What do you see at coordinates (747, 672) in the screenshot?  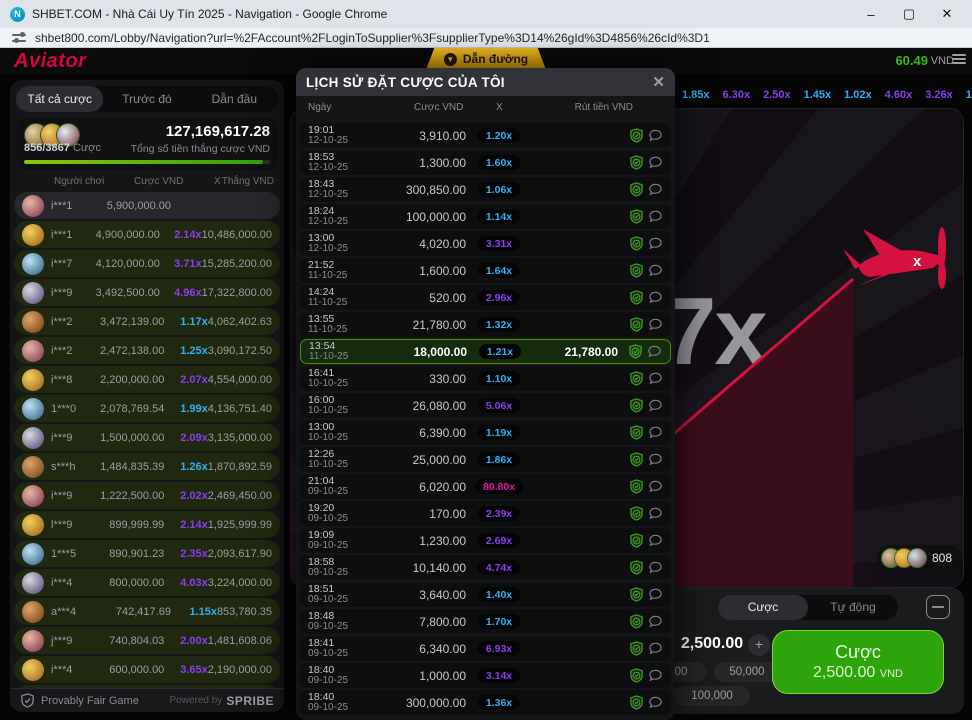 I see `quick-bet-button: 50,000` at bounding box center [747, 672].